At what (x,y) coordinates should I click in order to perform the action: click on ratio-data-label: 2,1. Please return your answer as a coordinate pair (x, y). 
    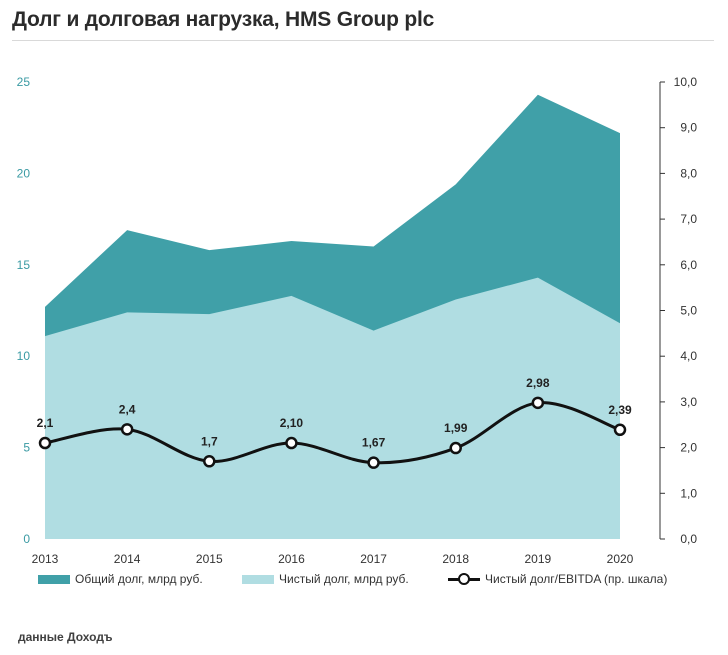
    Looking at the image, I should click on (45, 423).